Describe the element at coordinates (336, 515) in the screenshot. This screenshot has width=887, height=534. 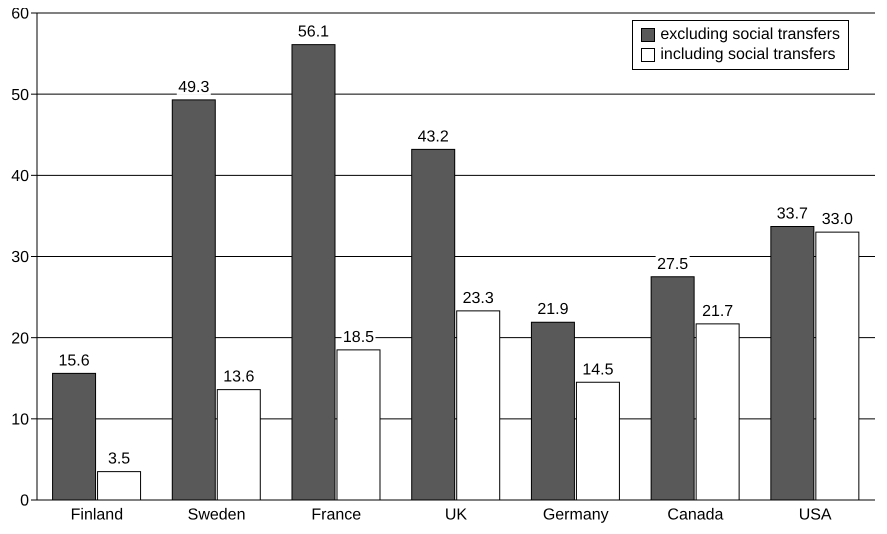
I see `x-tick-label: France` at that location.